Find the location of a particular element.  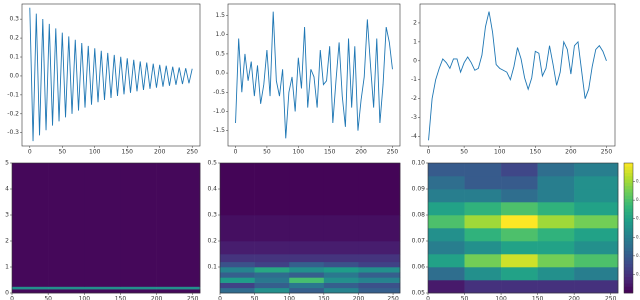

y-tick-label: 0.3 is located at coordinates (14, 19).